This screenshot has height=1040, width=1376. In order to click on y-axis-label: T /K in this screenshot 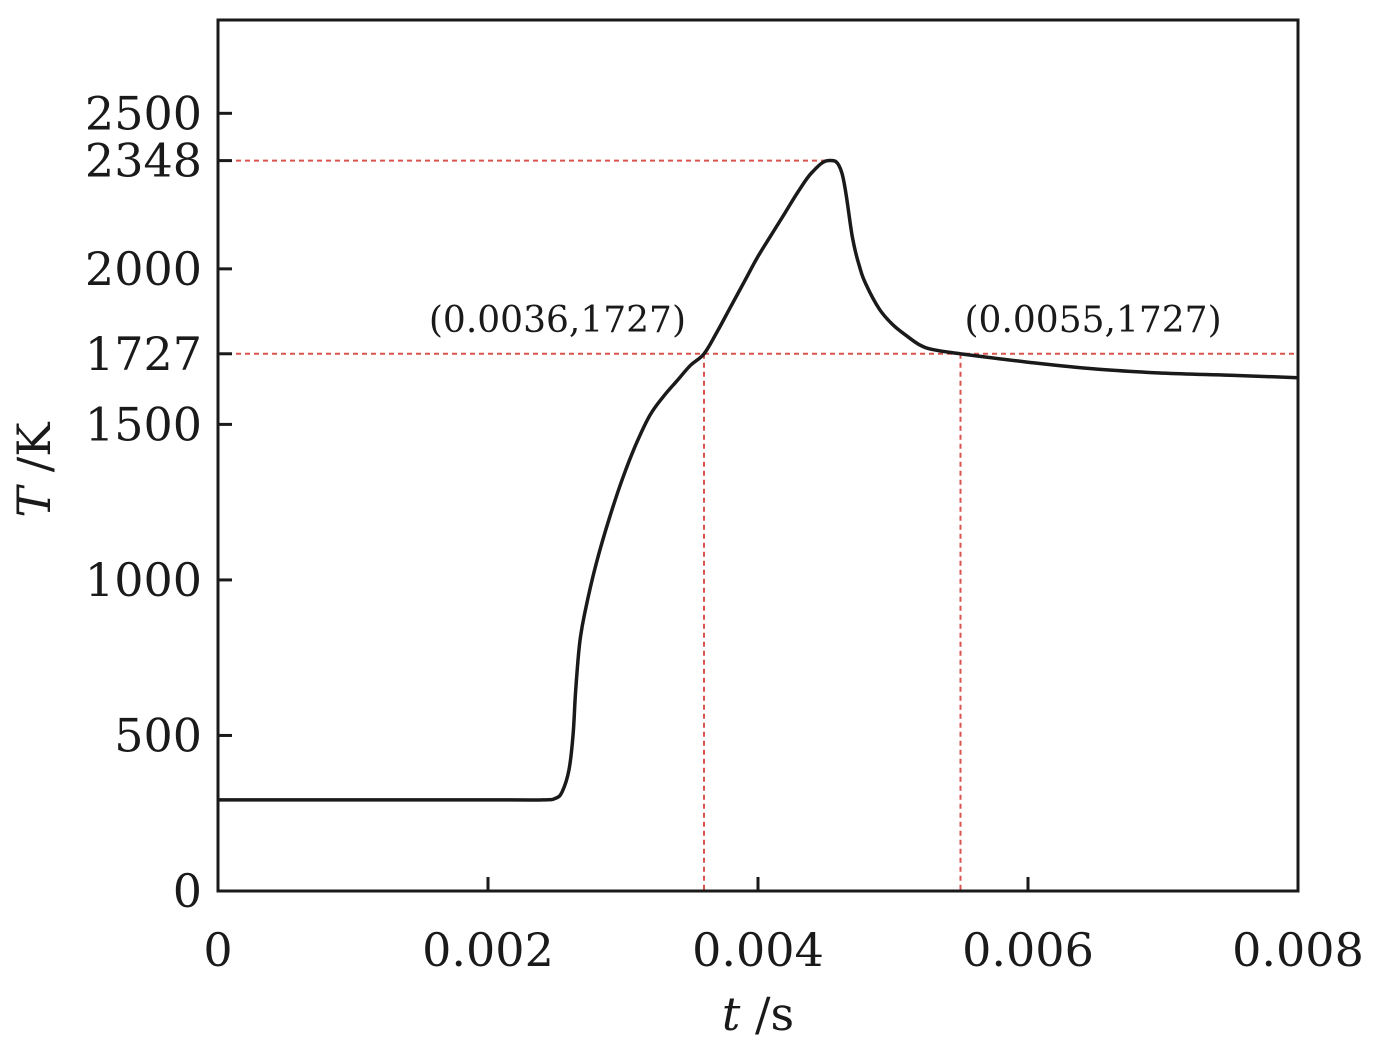, I will do `click(34, 469)`.